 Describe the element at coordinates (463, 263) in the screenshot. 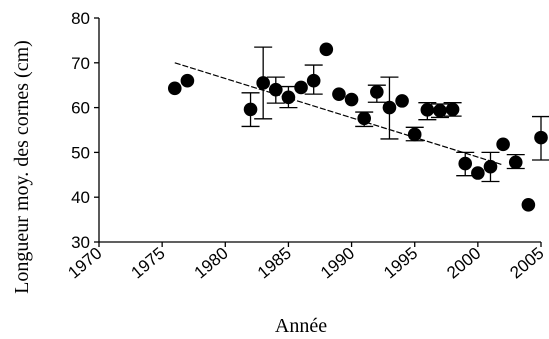

I see `x-tick-label: 2000` at that location.